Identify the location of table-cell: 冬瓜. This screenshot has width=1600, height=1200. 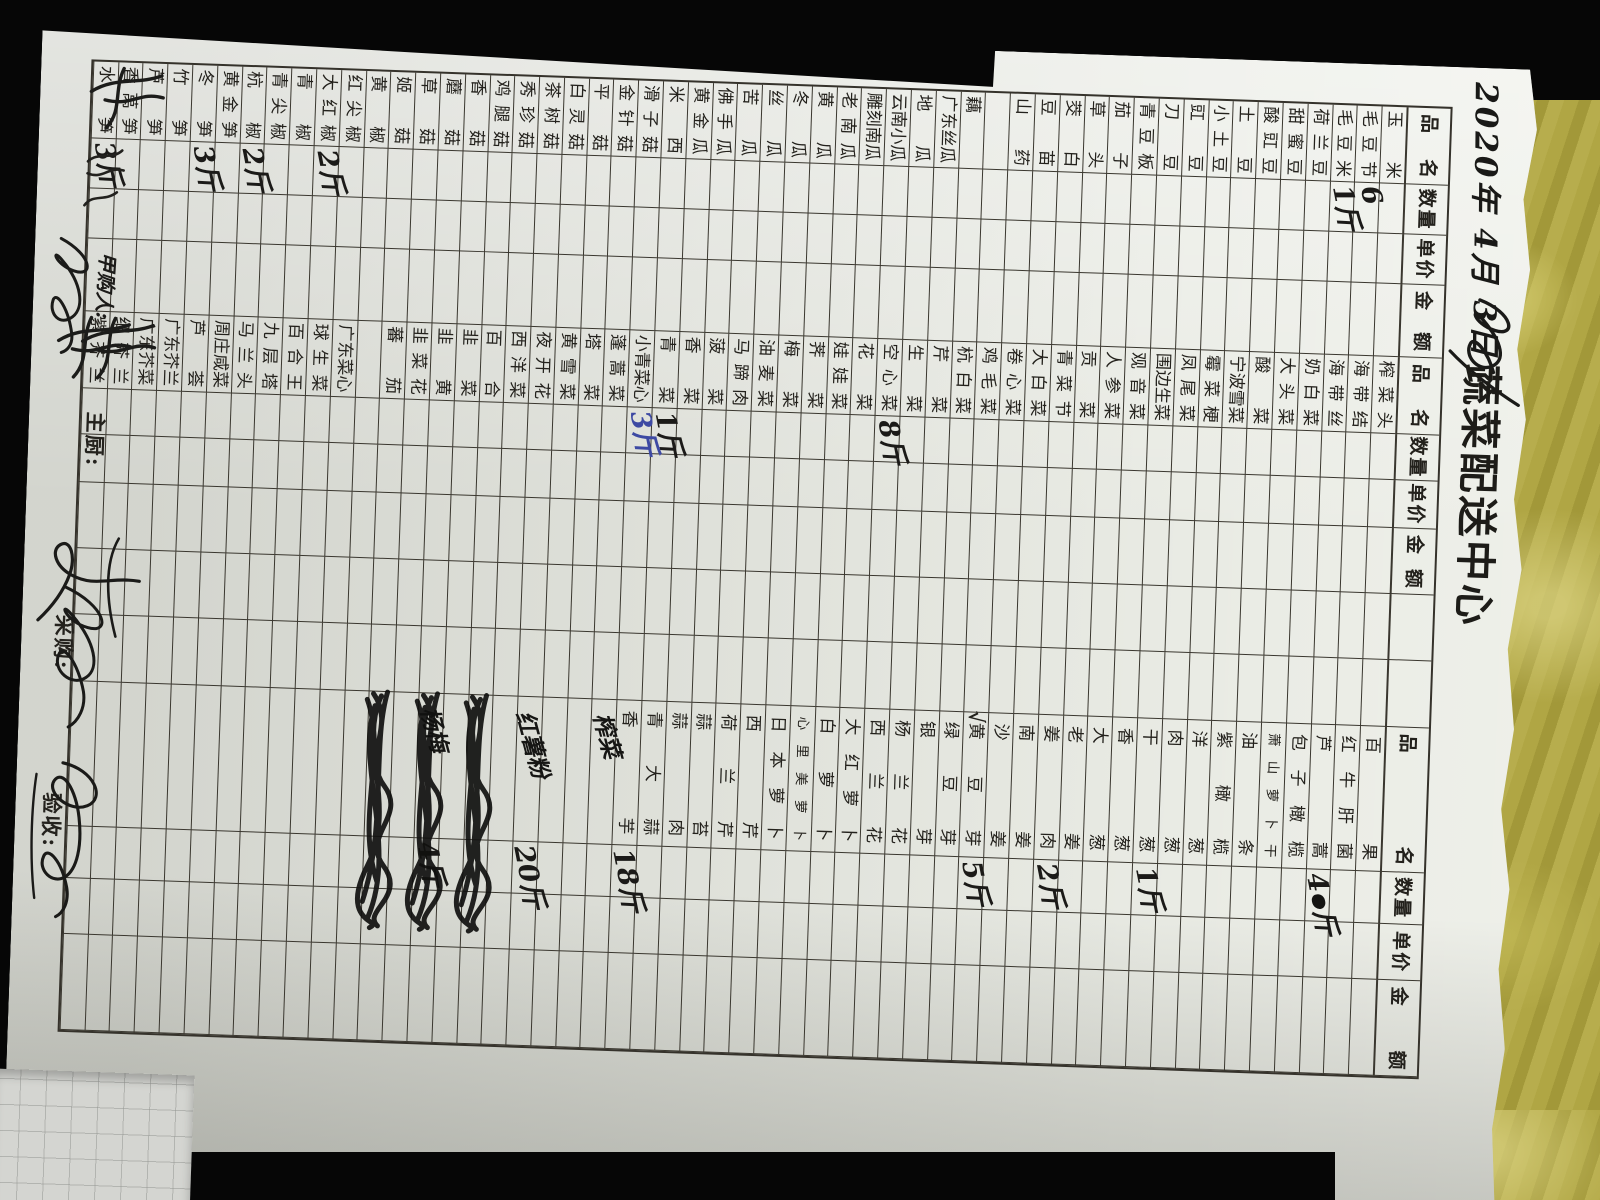
(797, 125).